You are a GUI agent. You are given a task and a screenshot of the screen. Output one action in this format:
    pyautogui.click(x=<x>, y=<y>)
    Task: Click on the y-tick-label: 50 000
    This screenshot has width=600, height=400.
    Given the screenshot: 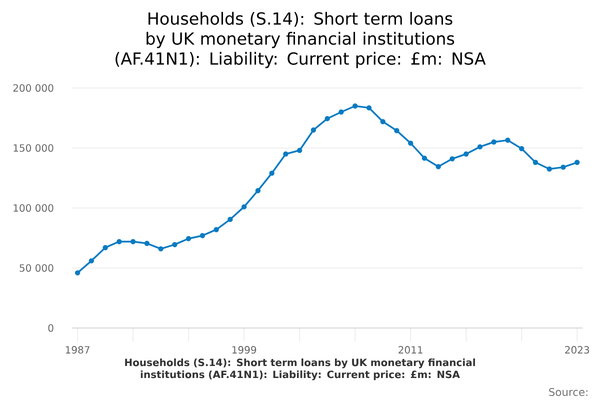 What is the action you would take?
    pyautogui.click(x=37, y=268)
    